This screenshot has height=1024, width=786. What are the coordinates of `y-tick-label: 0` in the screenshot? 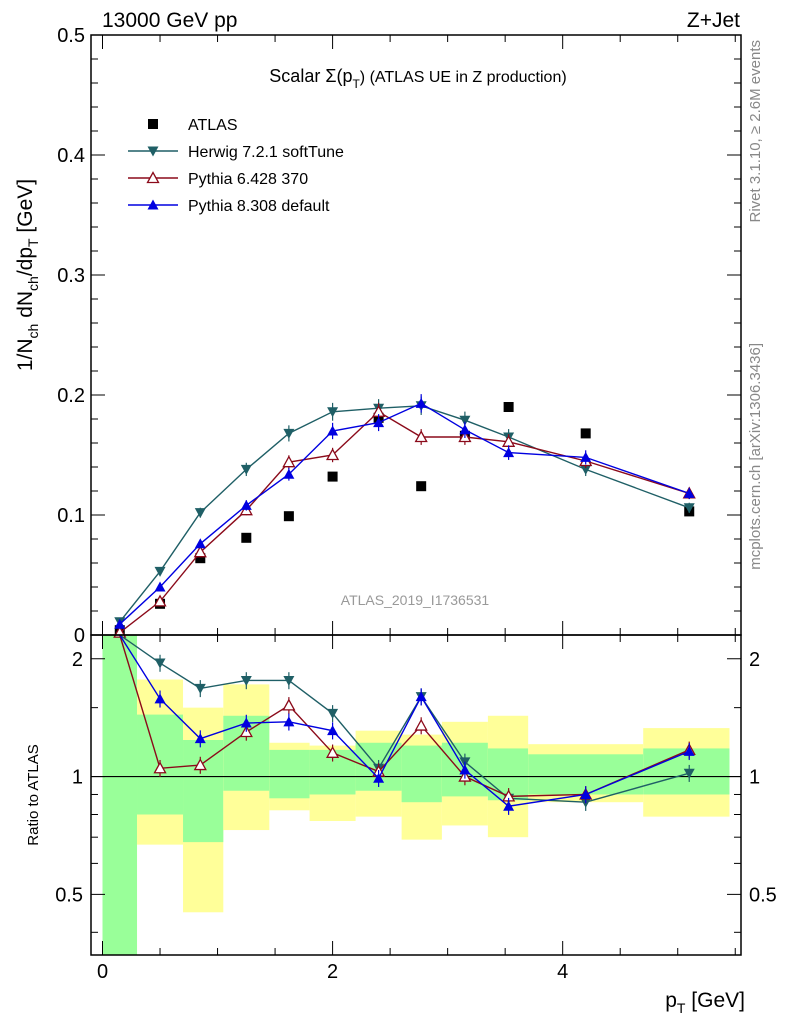 It's located at (79, 636).